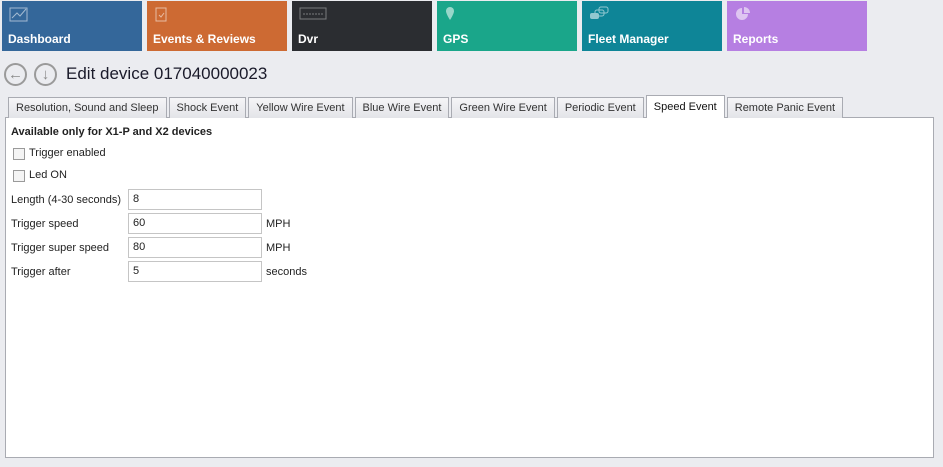 The image size is (943, 467). Describe the element at coordinates (195, 199) in the screenshot. I see `length-input: 8` at that location.